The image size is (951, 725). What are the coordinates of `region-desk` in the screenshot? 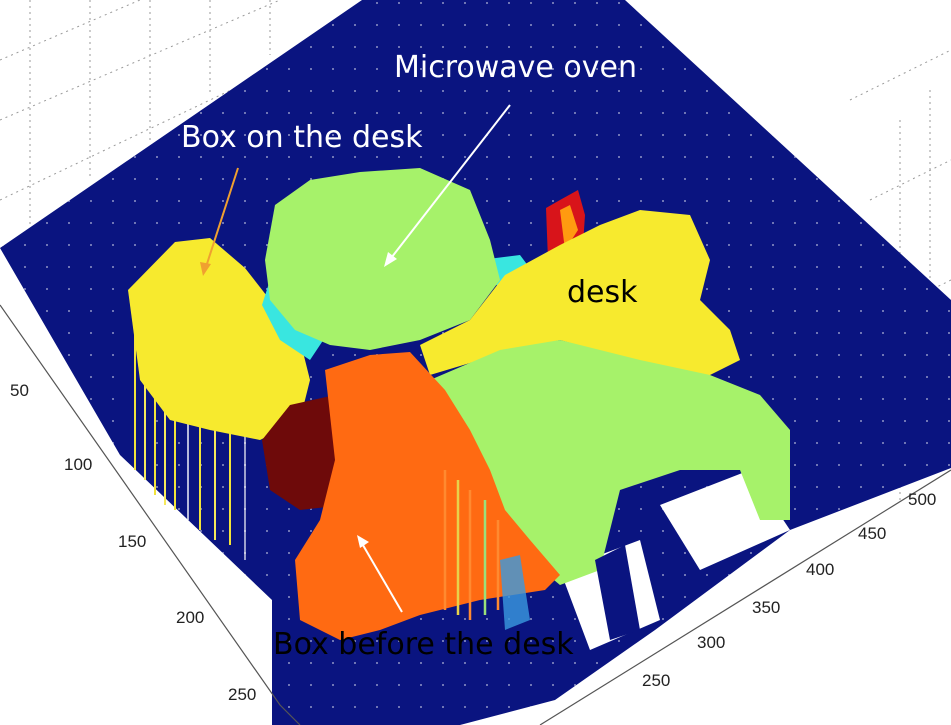 It's located at (580, 295).